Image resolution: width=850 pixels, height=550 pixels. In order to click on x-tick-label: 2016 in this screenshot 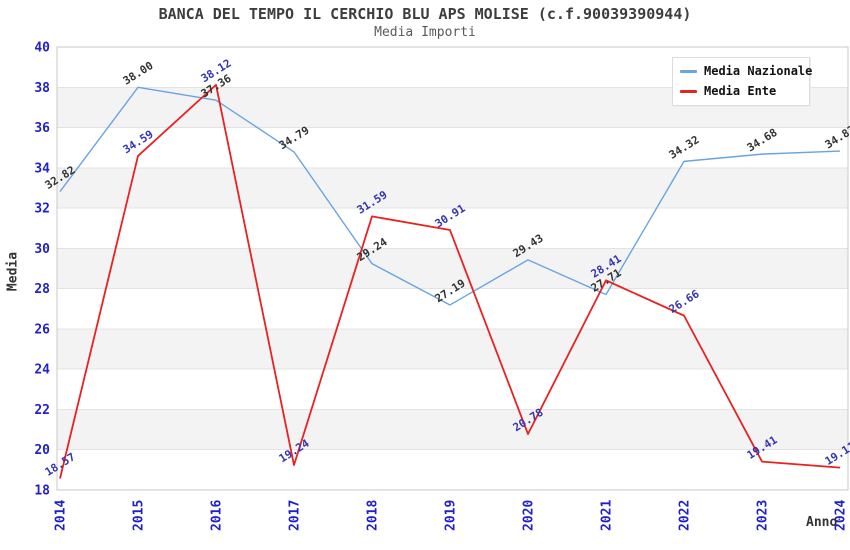, I will do `click(217, 515)`.